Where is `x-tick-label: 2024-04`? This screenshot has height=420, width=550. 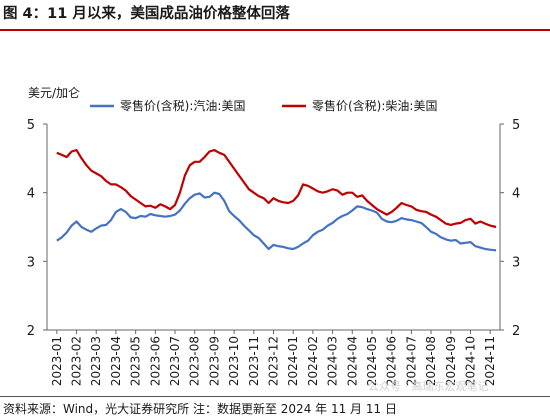
x-tick-label: 2024-04 is located at coordinates (352, 361).